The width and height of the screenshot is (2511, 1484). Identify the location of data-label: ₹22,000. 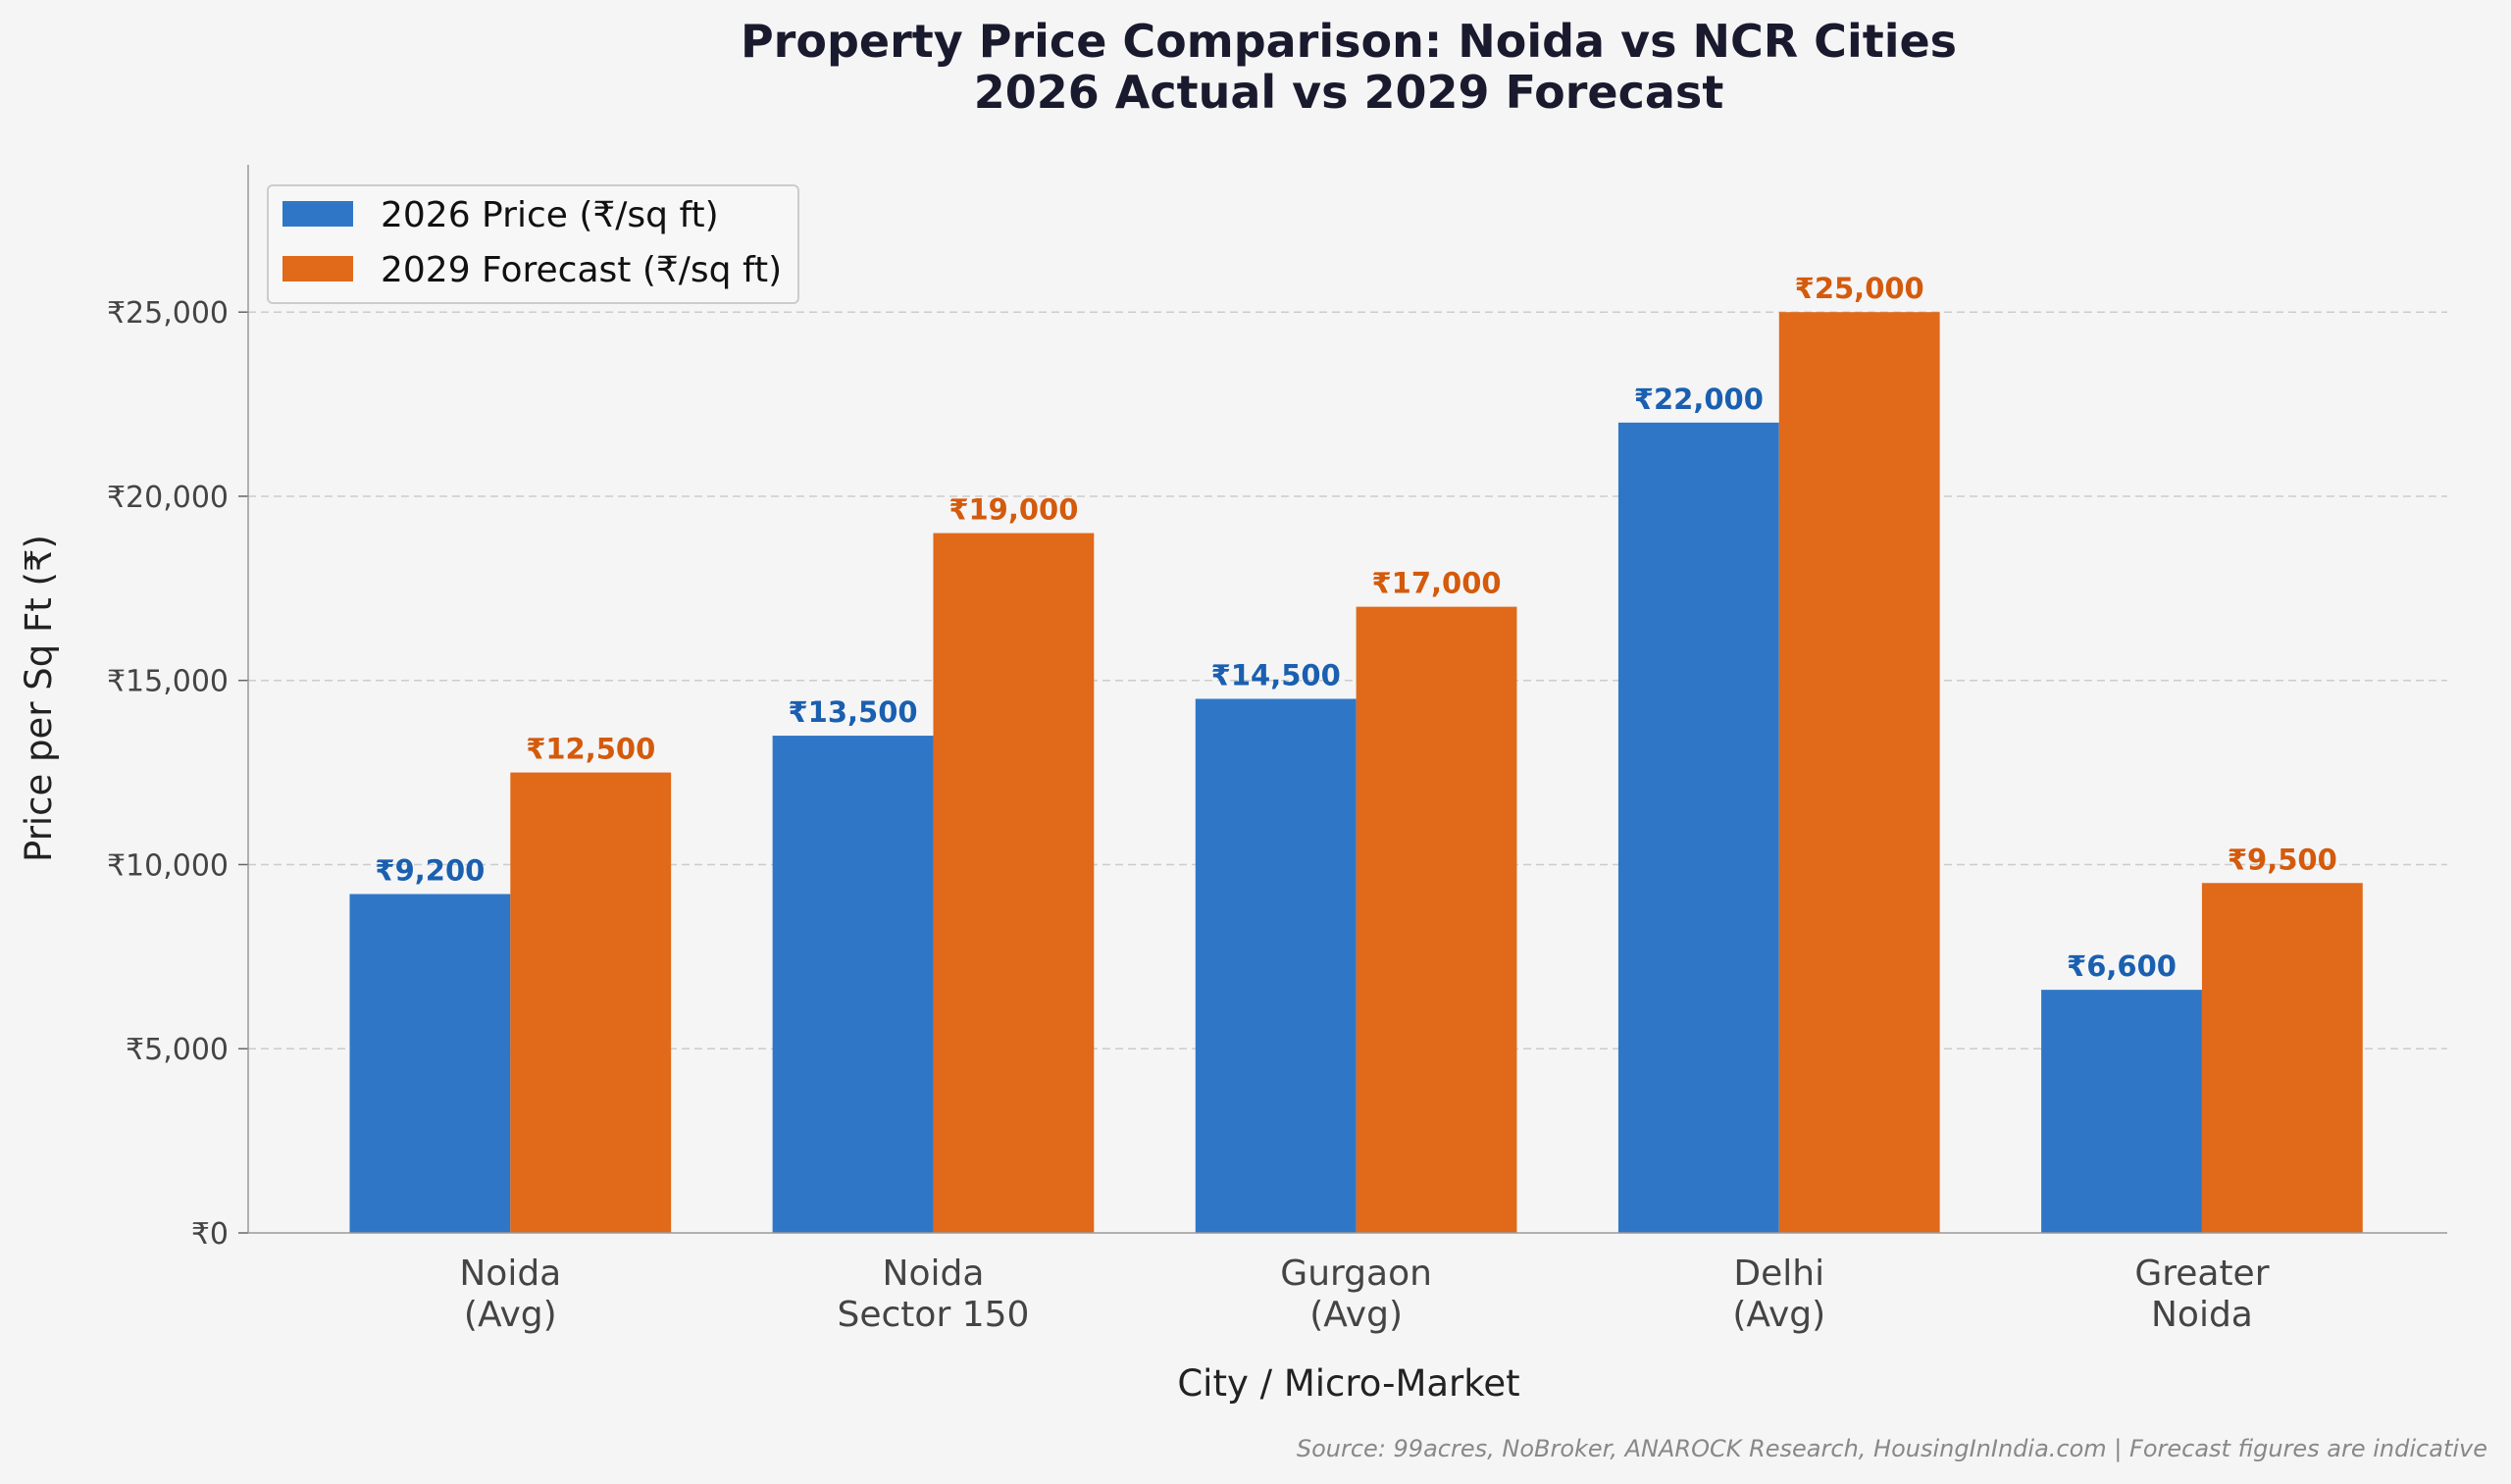
(1699, 399).